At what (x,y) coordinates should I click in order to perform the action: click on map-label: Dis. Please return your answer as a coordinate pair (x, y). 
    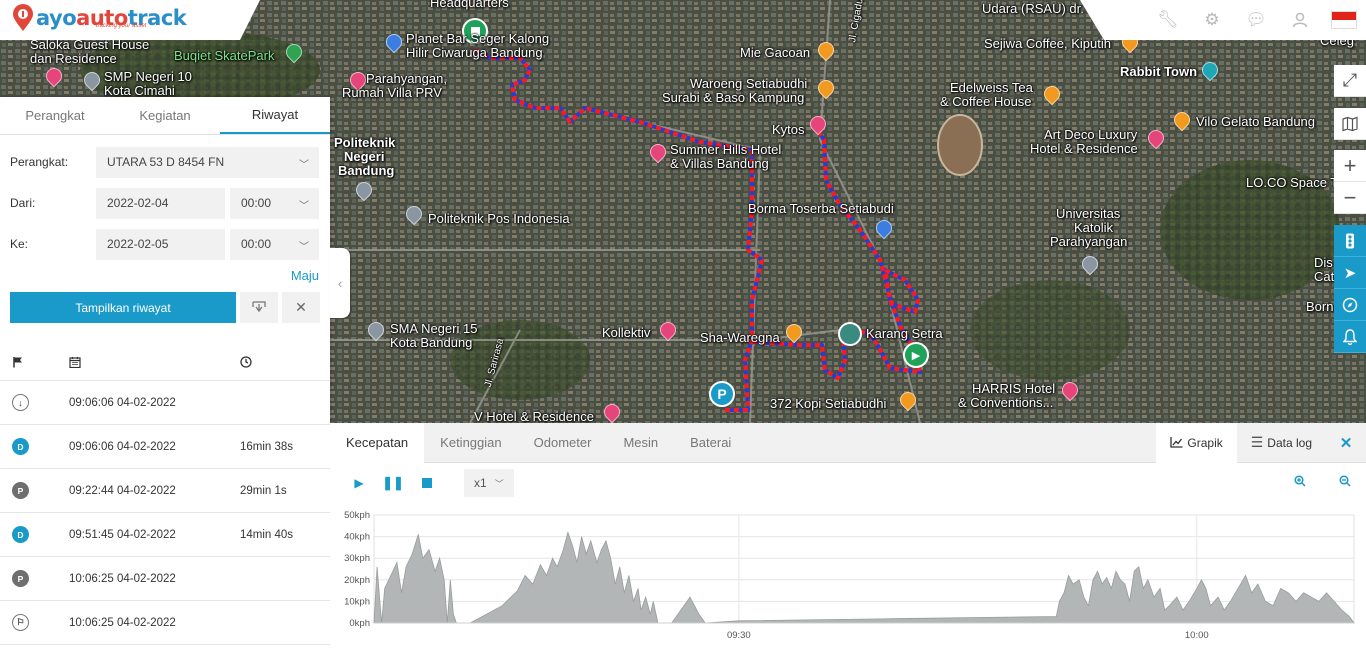
    Looking at the image, I should click on (1323, 262).